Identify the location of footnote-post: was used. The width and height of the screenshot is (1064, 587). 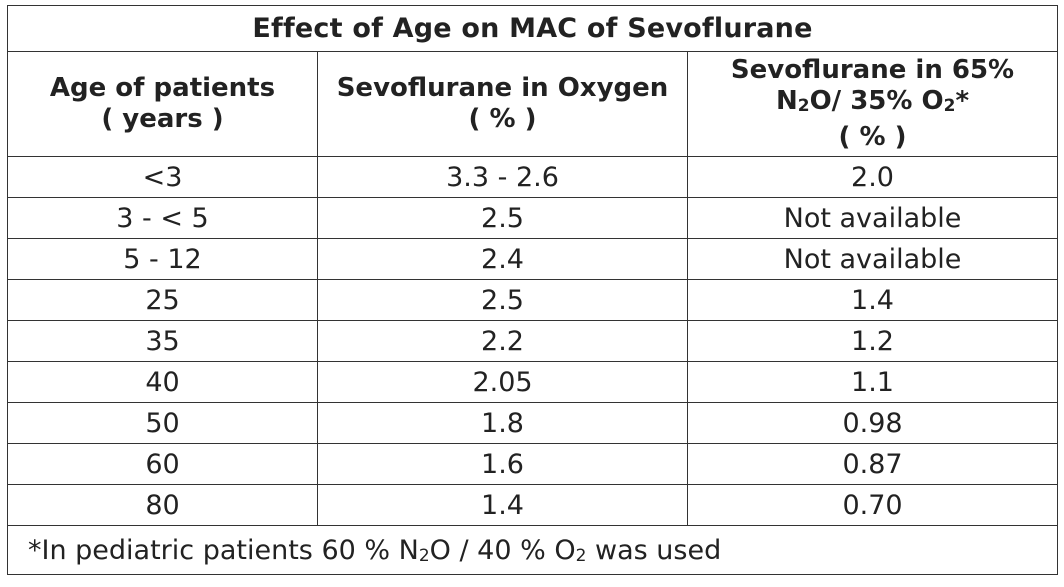
(654, 550).